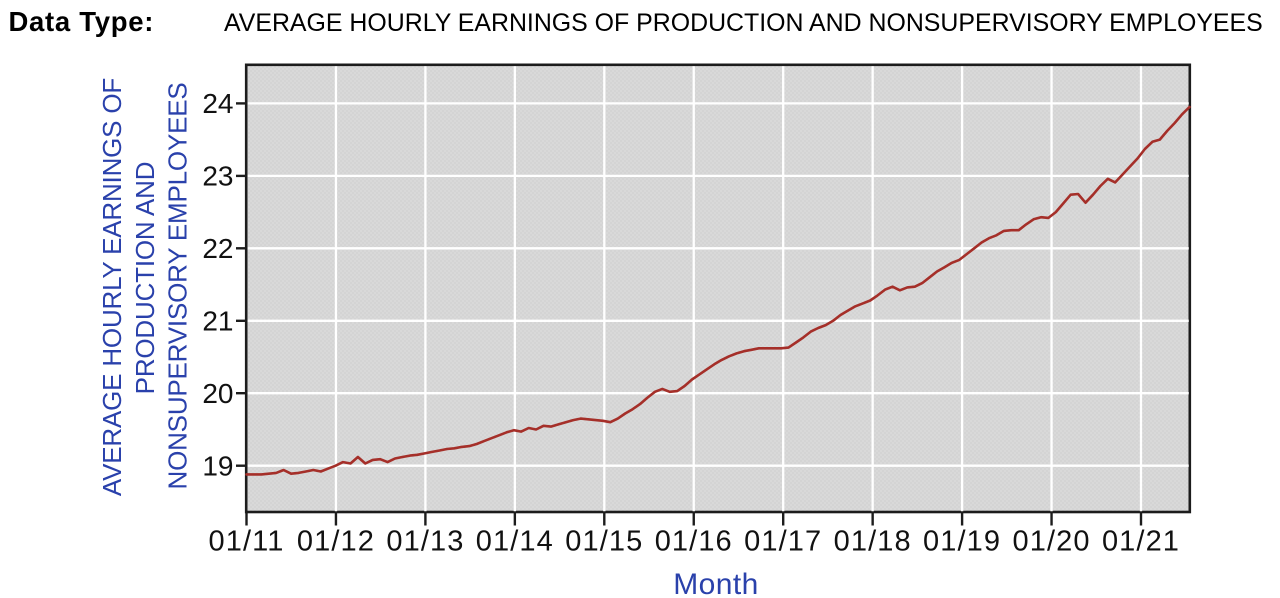 This screenshot has width=1280, height=598. What do you see at coordinates (247, 542) in the screenshot?
I see `svg-text: 01/11` at bounding box center [247, 542].